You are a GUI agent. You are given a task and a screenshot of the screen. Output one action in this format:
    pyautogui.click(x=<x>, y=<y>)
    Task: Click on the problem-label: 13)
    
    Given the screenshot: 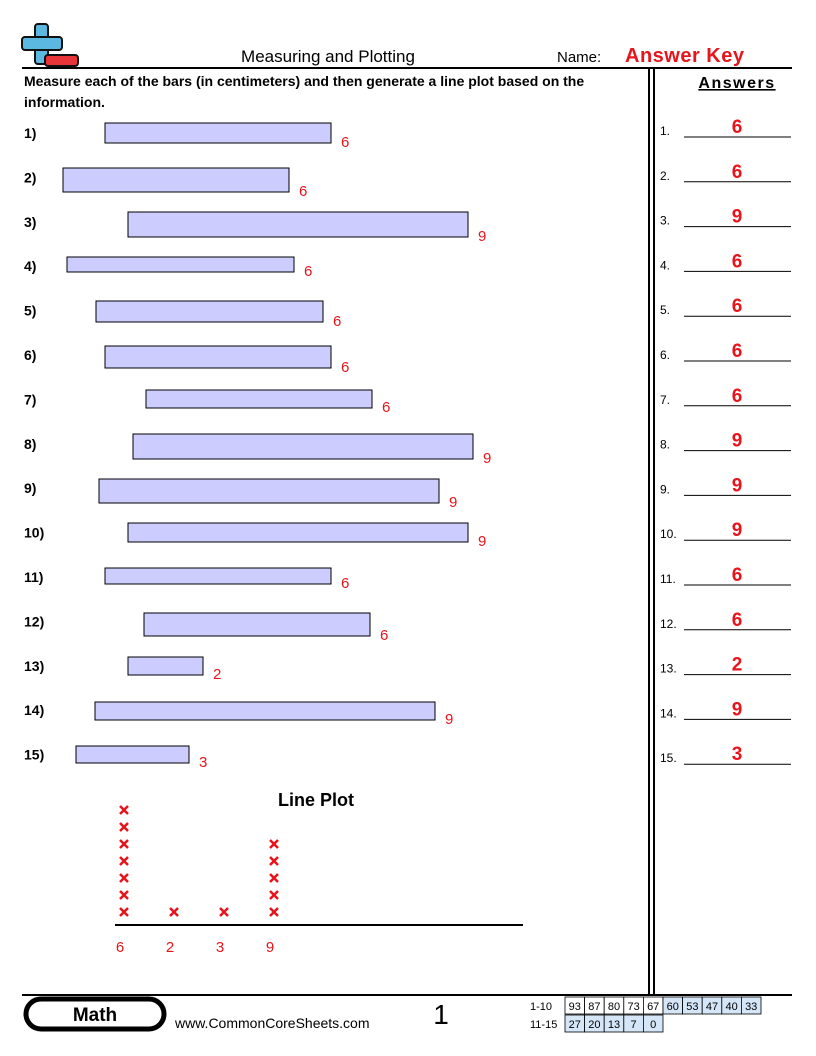 What is the action you would take?
    pyautogui.click(x=34, y=666)
    